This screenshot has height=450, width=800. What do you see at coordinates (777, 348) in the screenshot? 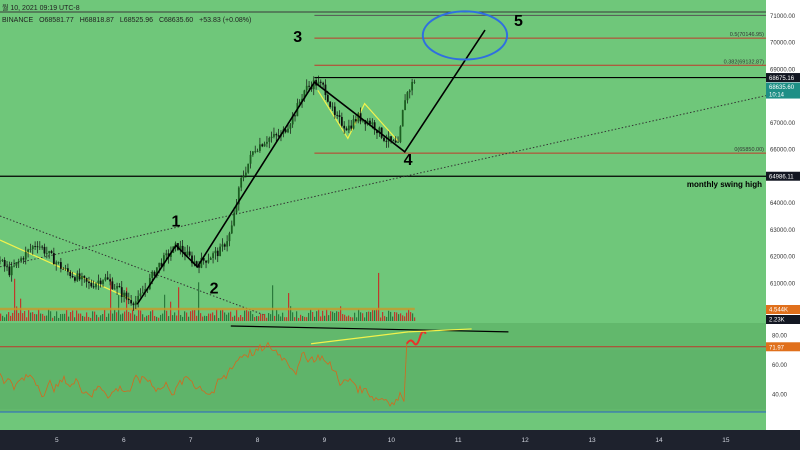
I see `rsi-value-badge: 71.97` at bounding box center [777, 348].